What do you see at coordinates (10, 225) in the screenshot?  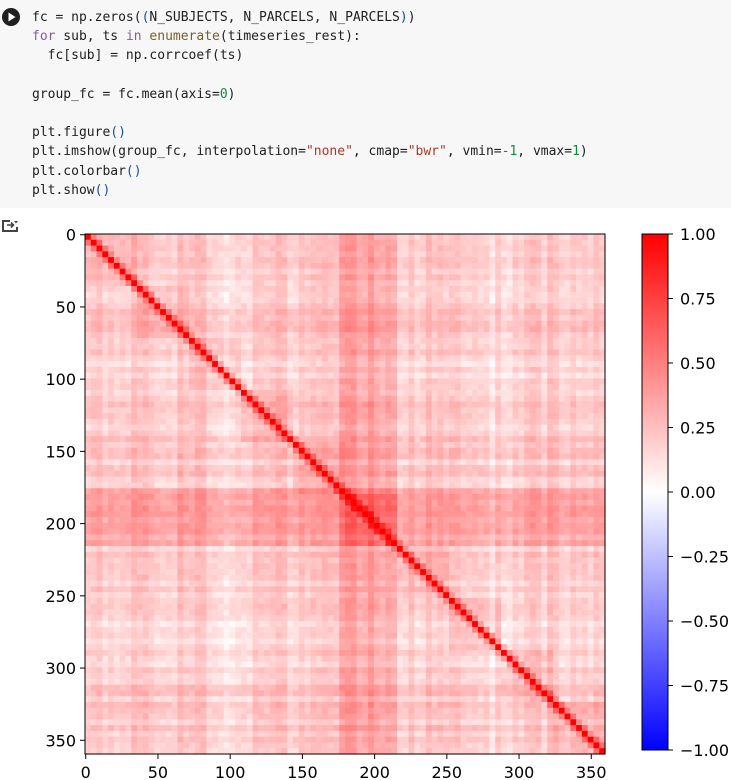 I see `output-toggle-icon` at bounding box center [10, 225].